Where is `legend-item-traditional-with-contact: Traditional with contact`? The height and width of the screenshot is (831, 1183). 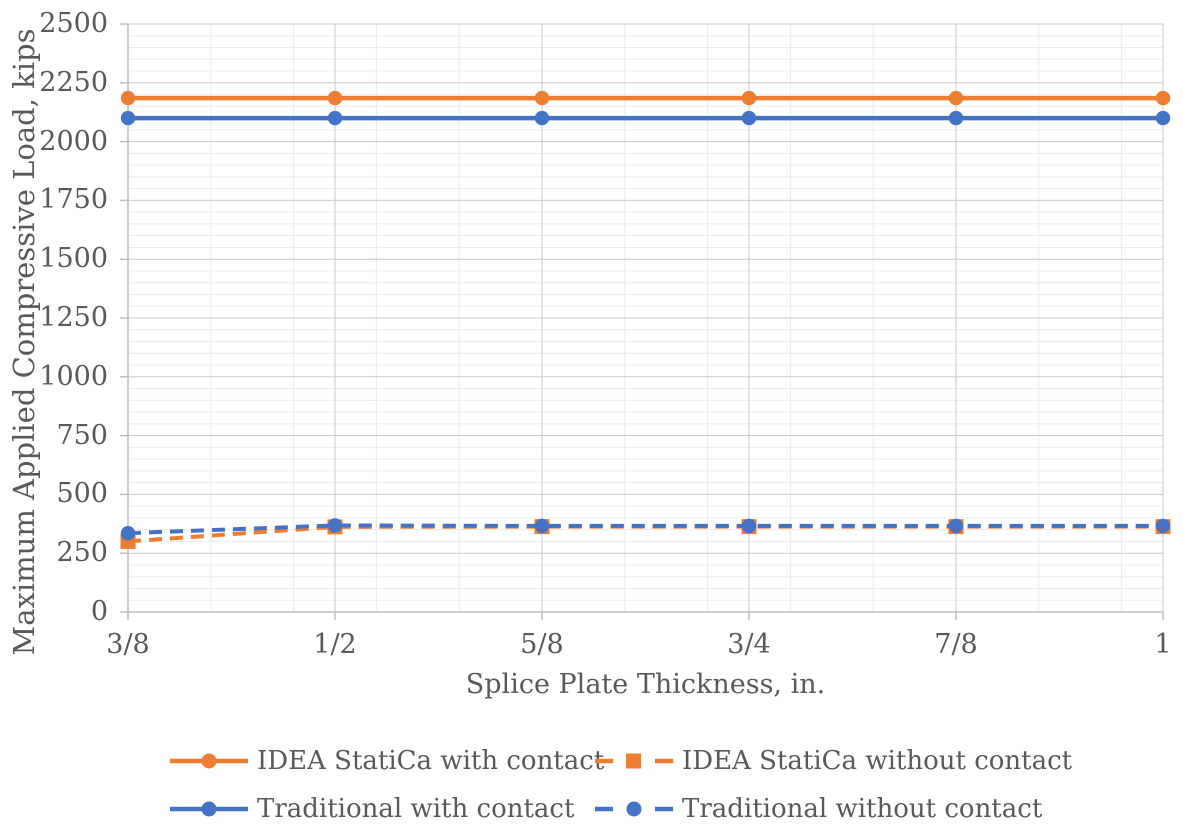 legend-item-traditional-with-contact: Traditional with contact is located at coordinates (382, 809).